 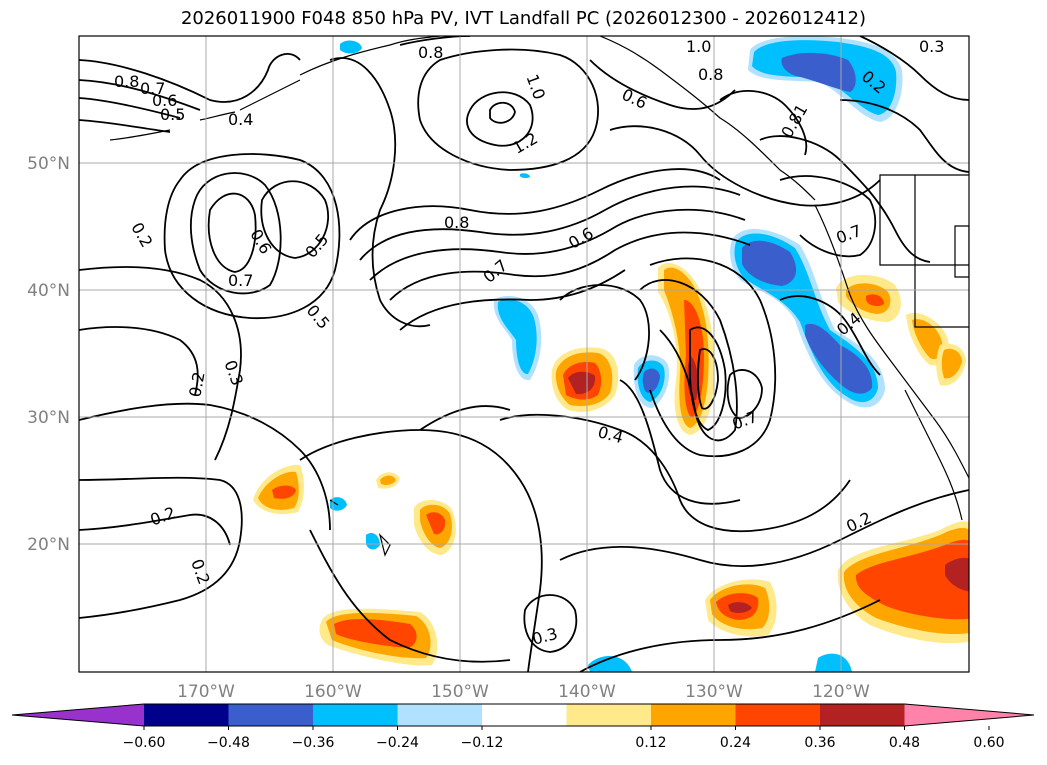 I want to click on lon-label: 160°W, so click(x=333, y=692).